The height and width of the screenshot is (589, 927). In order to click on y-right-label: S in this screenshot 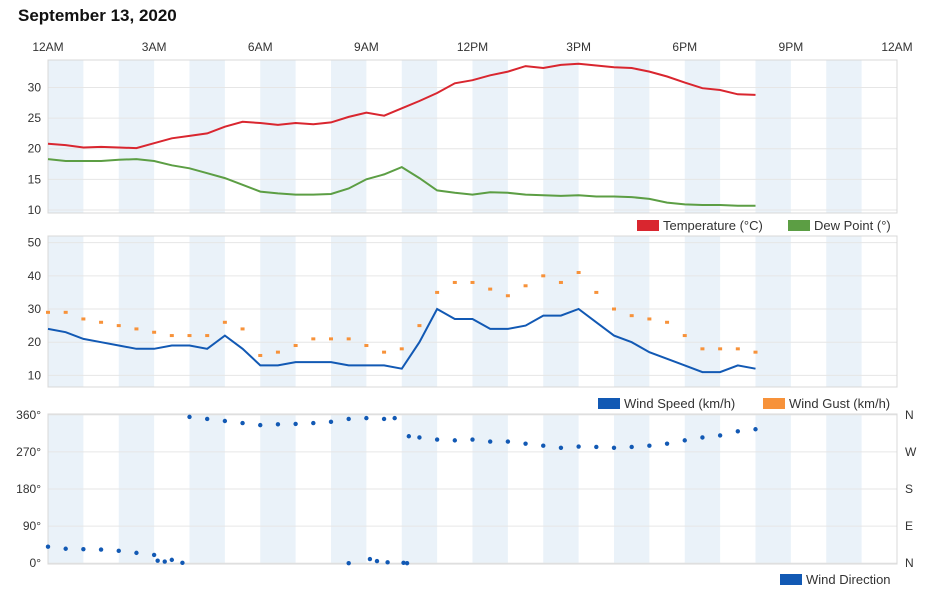, I will do `click(909, 489)`.